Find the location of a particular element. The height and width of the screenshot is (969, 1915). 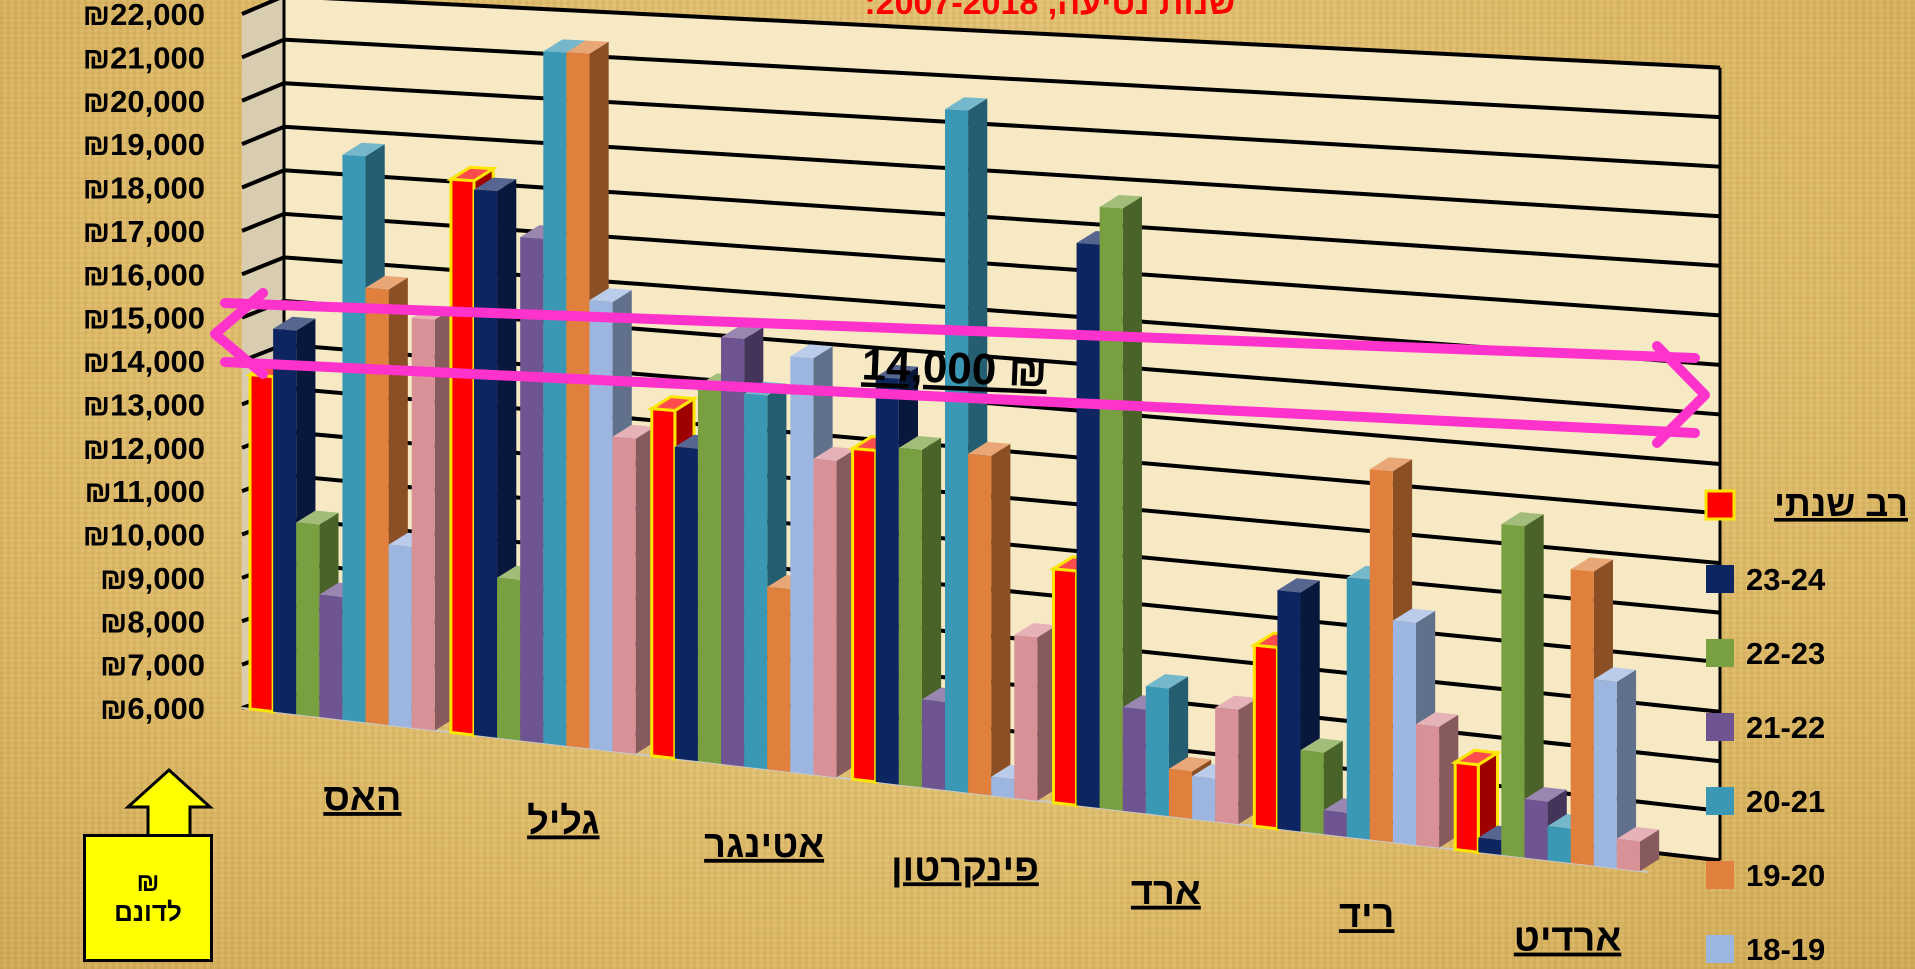

y-tick-label: ₪14,000 is located at coordinates (144, 361).